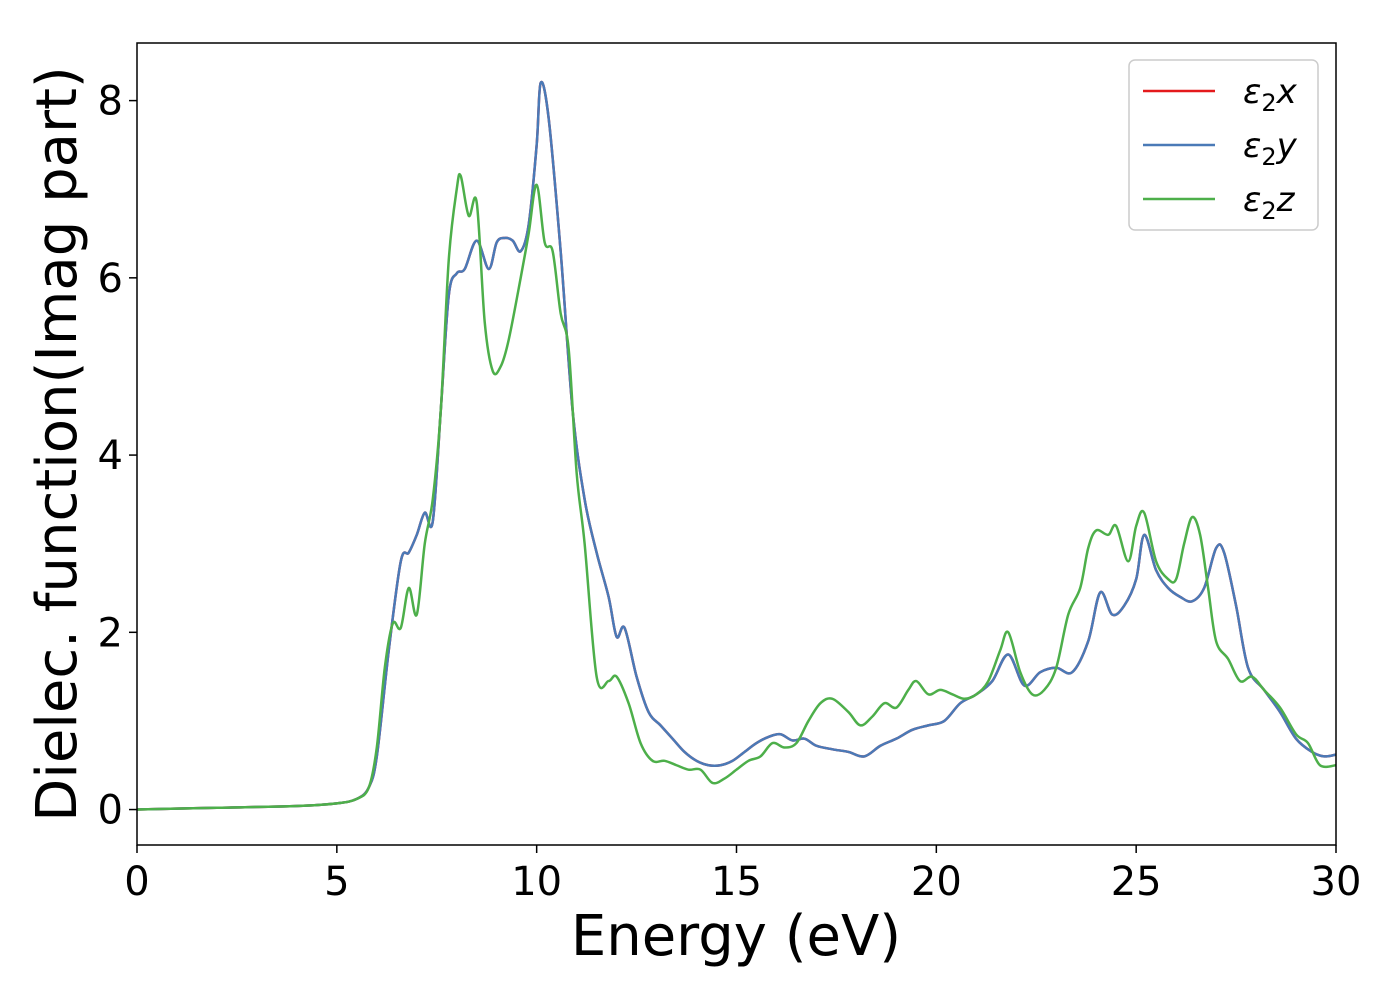 This screenshot has width=1400, height=1000. What do you see at coordinates (1270, 94) in the screenshot?
I see `legend-label: ε2x` at bounding box center [1270, 94].